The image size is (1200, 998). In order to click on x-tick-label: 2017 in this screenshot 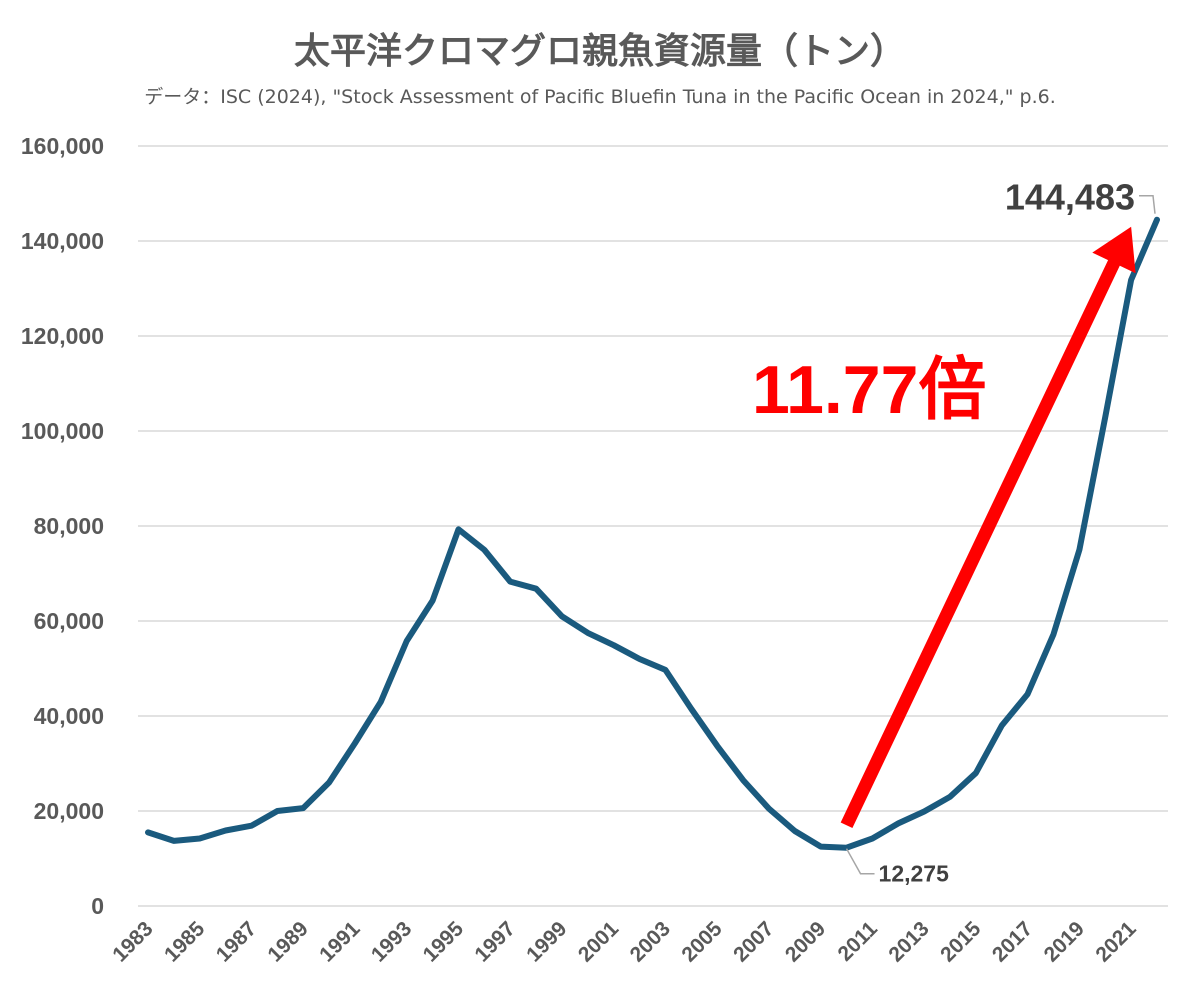, I will do `click(1012, 941)`.